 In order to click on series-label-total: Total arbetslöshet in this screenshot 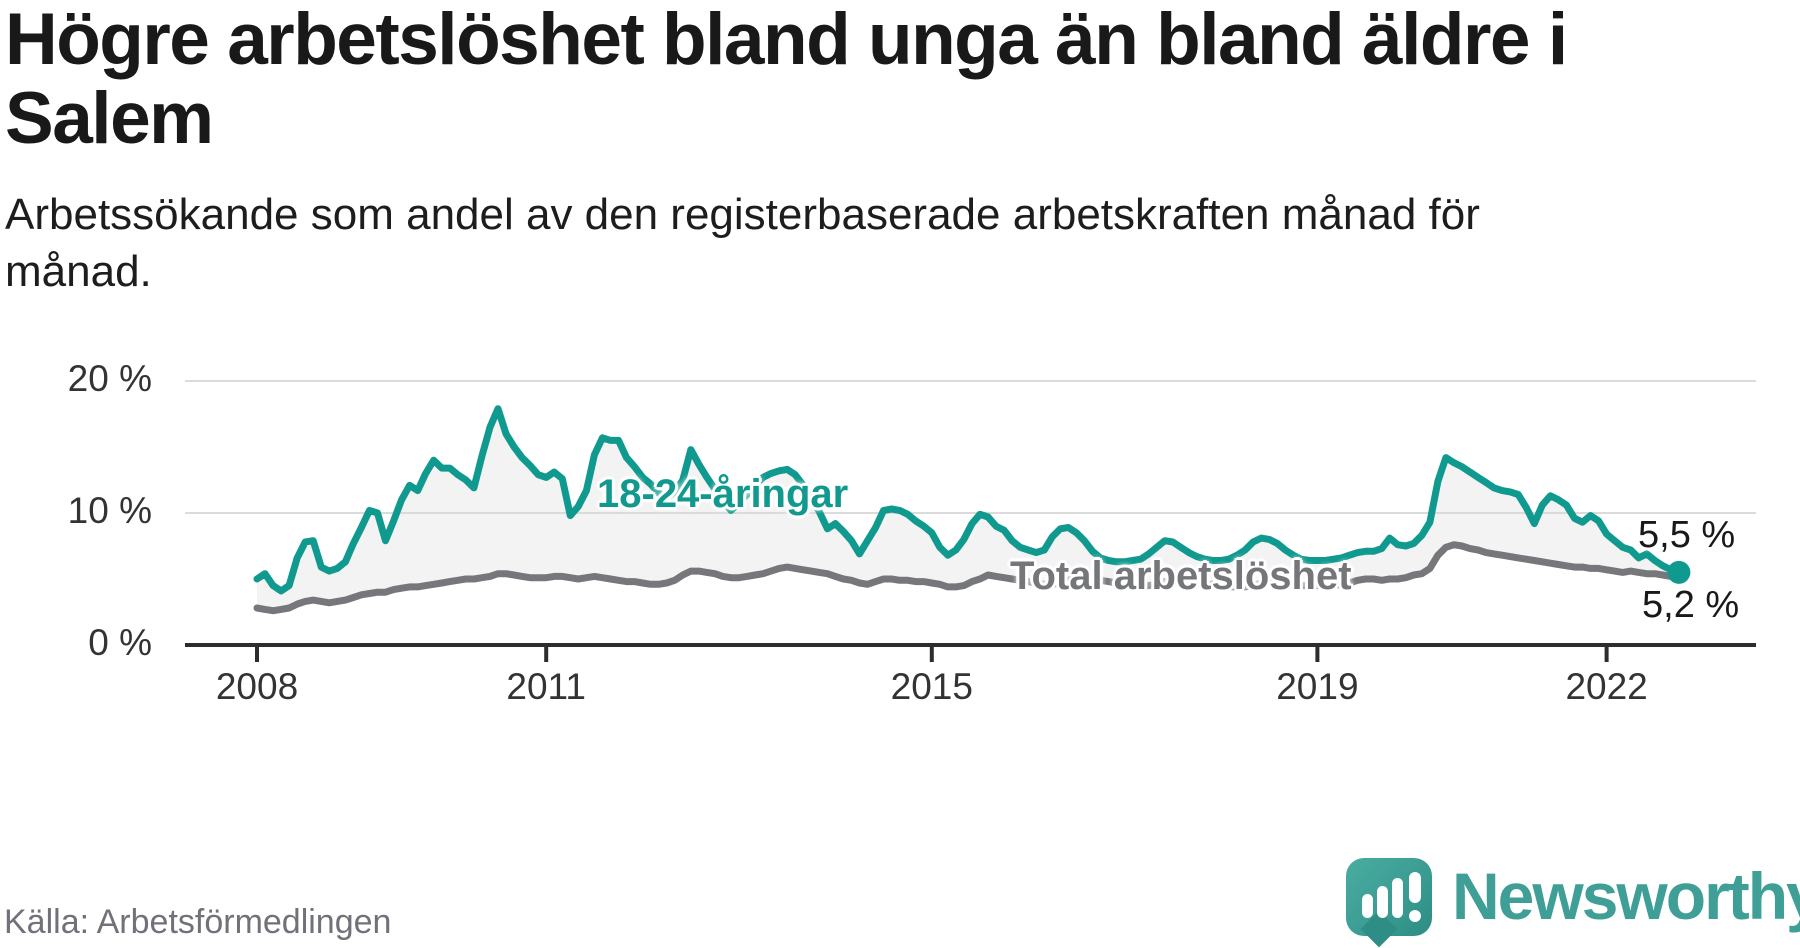, I will do `click(1181, 576)`.